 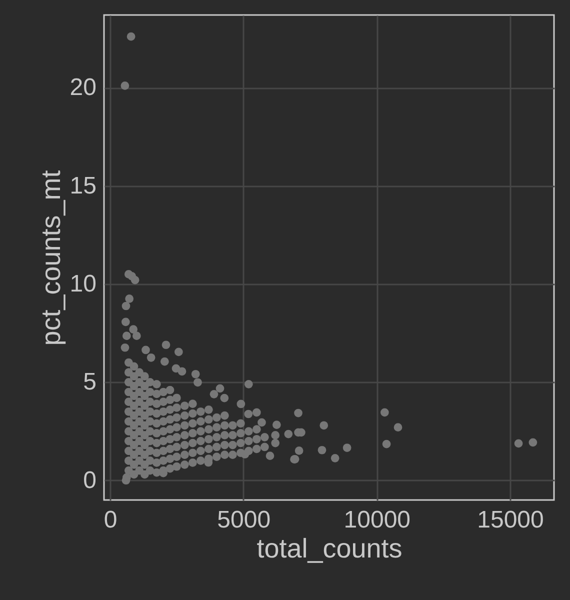 What do you see at coordinates (83, 88) in the screenshot?
I see `y-tick-label: 20` at bounding box center [83, 88].